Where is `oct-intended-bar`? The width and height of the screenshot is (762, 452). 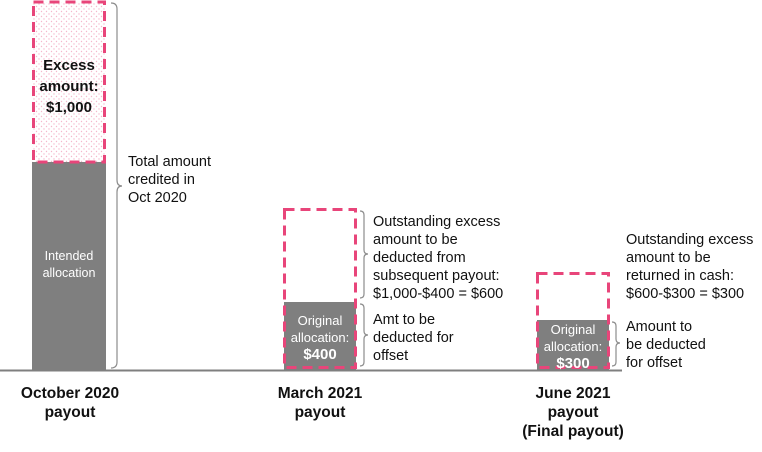 oct-intended-bar is located at coordinates (69, 266).